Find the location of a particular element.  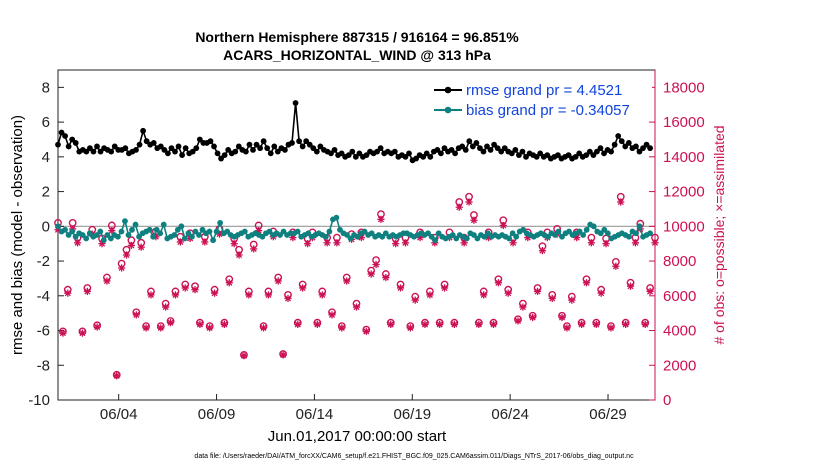

y2-tick-label: 2000 is located at coordinates (679, 365).